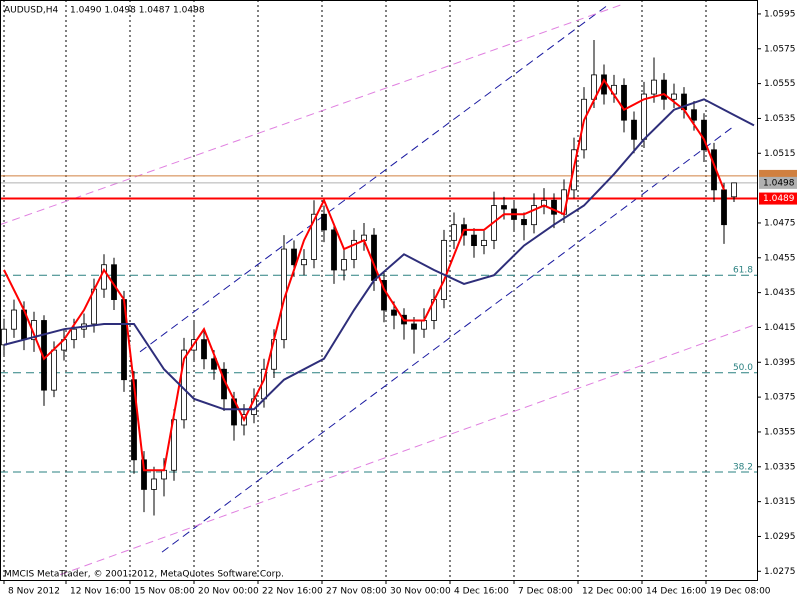  Describe the element at coordinates (228, 592) in the screenshot. I see `x-tick-label: 20 Nov 00:00` at that location.